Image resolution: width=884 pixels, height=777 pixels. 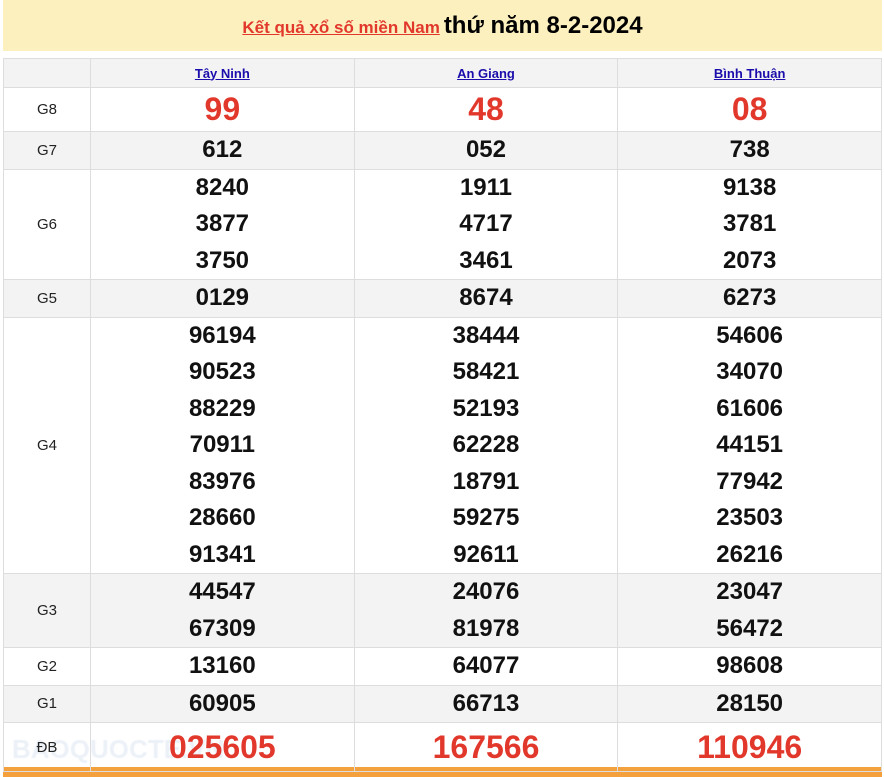 I want to click on prize-row: G6 8240 3877 3750 1911 4717 3461 9138 3781 2073, so click(x=442, y=224).